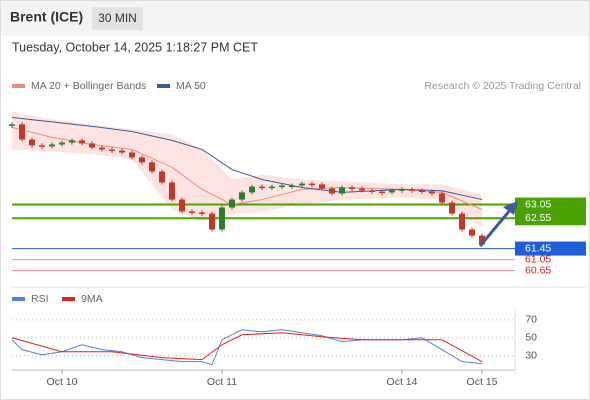 Image resolution: width=590 pixels, height=400 pixels. What do you see at coordinates (402, 382) in the screenshot?
I see `x-tick-label: Oct 14` at bounding box center [402, 382].